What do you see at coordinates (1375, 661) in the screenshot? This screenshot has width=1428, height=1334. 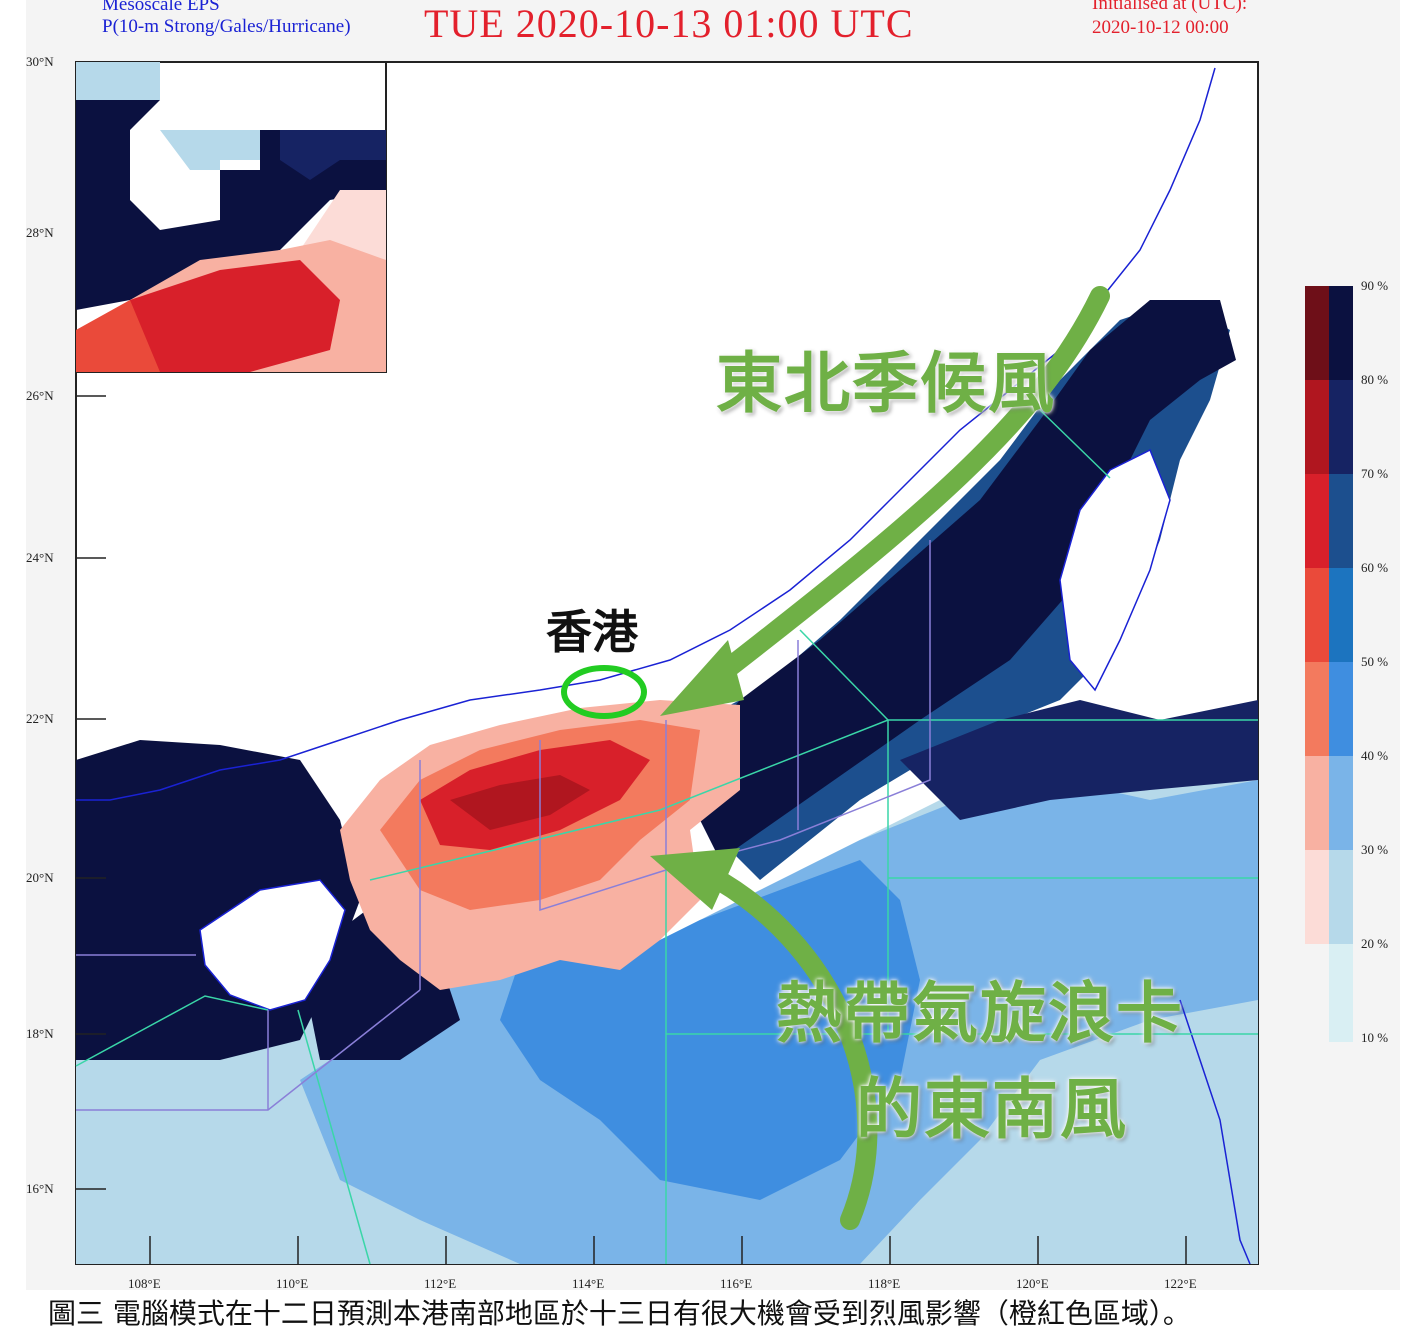 I see `colorbar-label: 50 %` at bounding box center [1375, 661].